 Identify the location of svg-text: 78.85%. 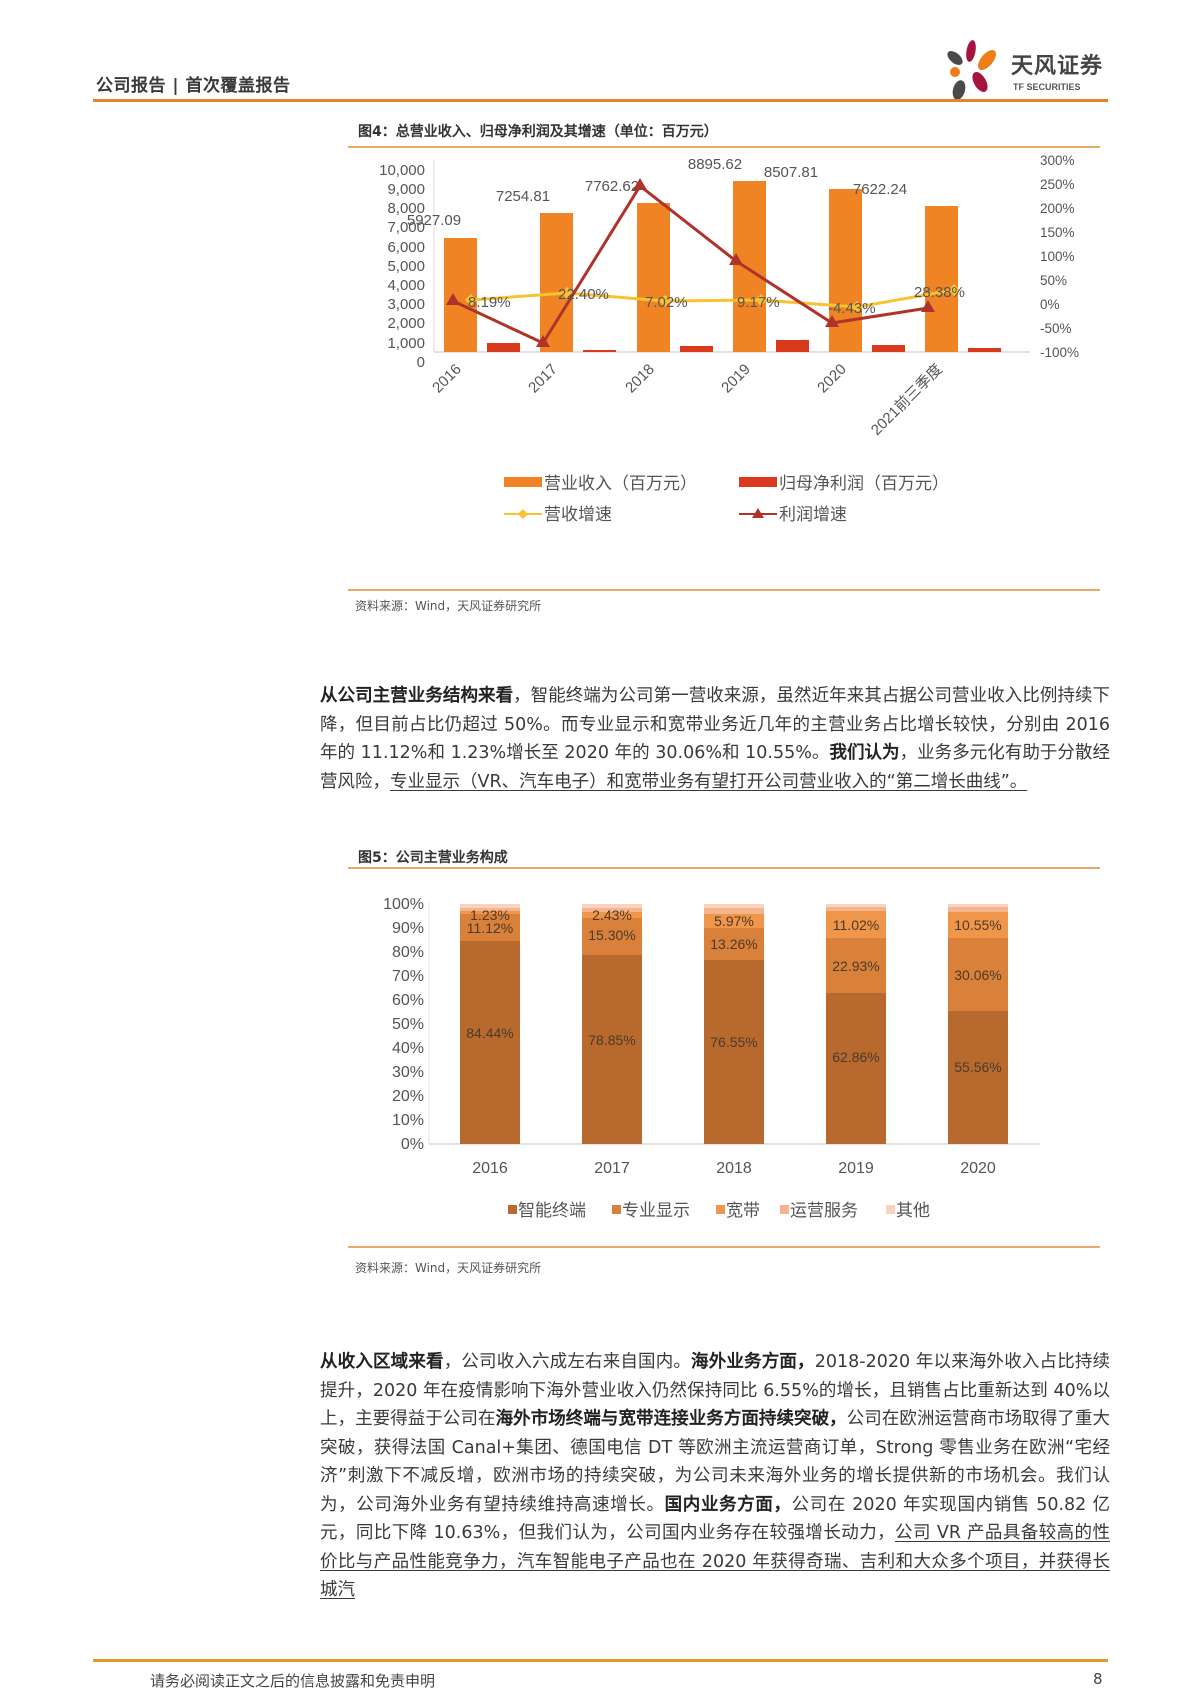
(611, 1040).